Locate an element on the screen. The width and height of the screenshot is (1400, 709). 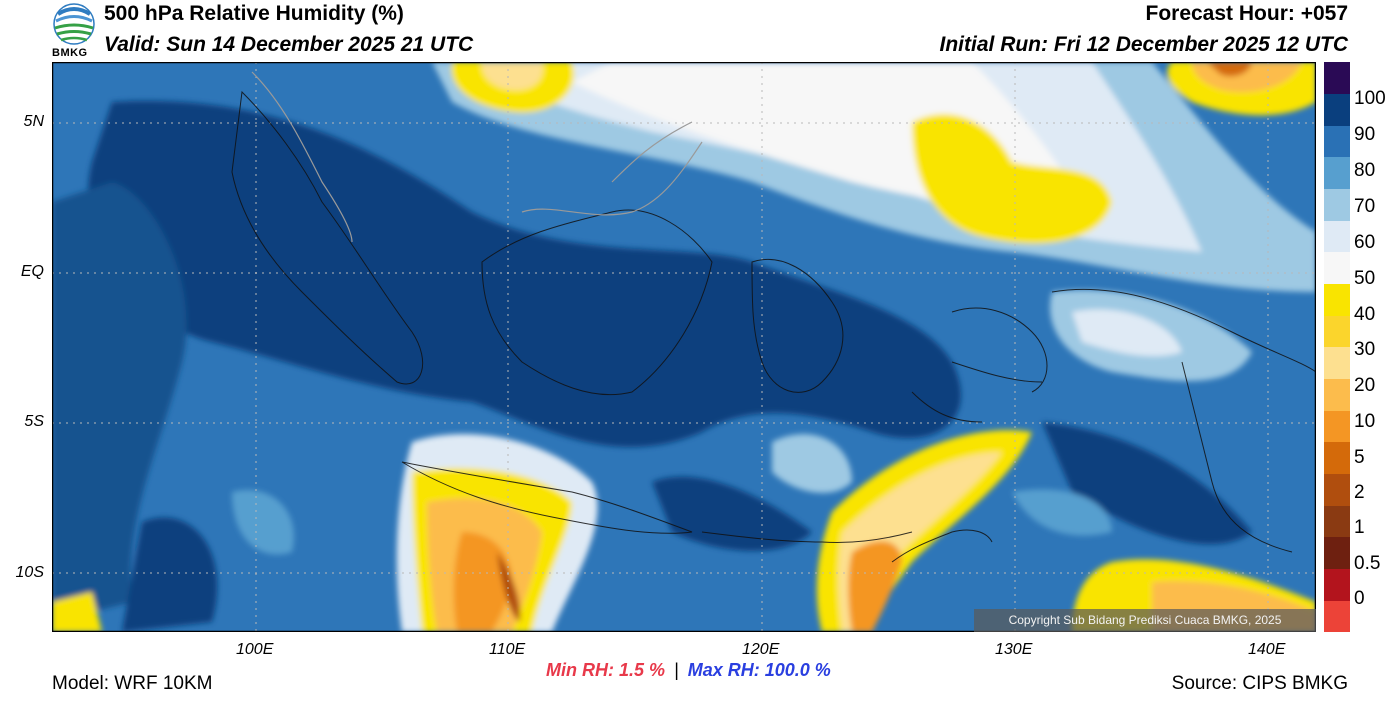
colorbar-label: 40 is located at coordinates (1365, 314).